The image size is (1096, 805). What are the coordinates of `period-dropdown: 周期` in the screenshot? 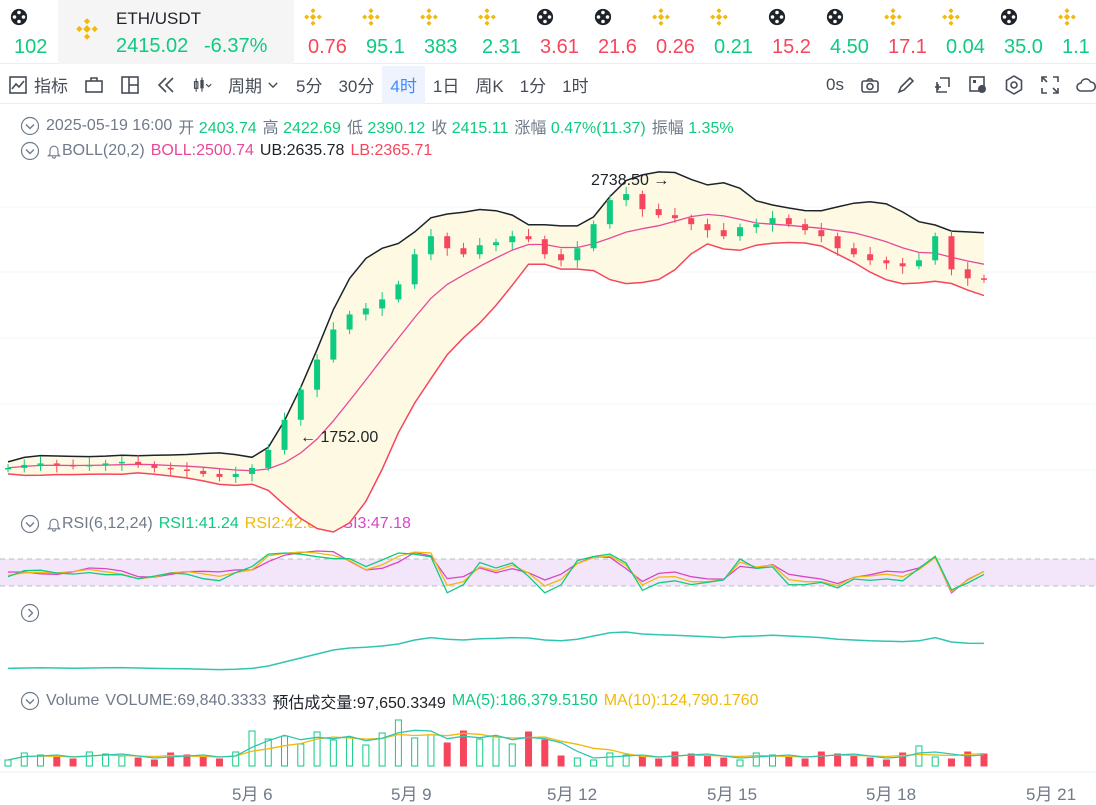 It's located at (254, 85).